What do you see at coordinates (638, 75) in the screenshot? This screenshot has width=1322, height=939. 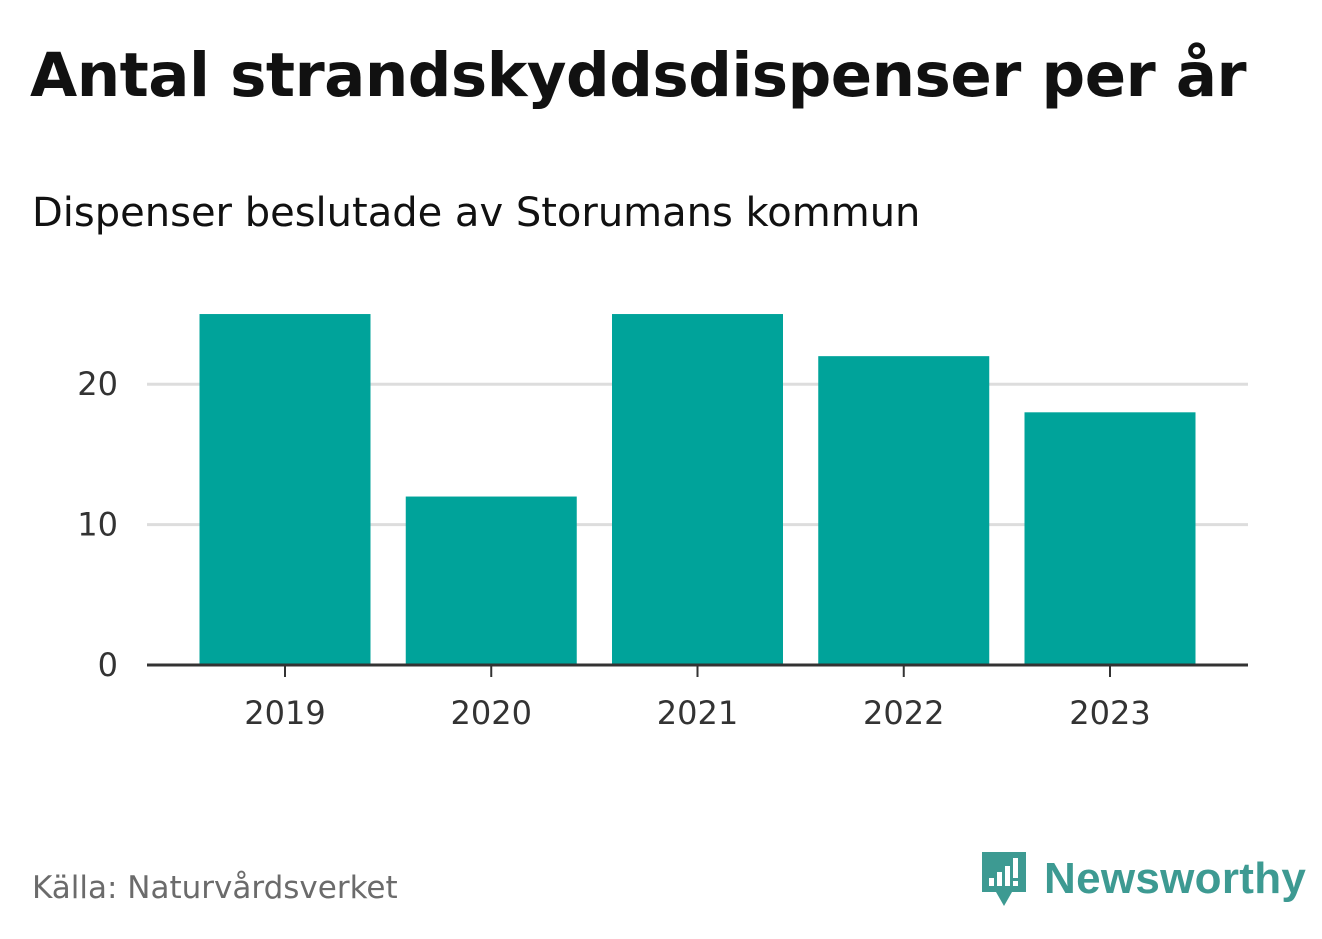 I see `chart-title: Antal strandskyddsdispenser per år` at bounding box center [638, 75].